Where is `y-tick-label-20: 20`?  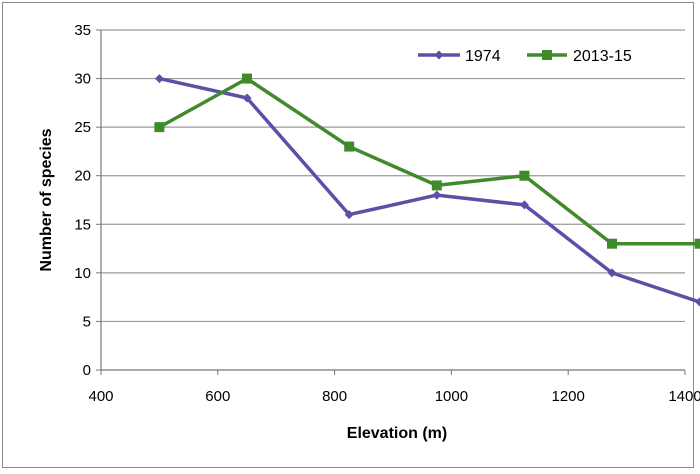
y-tick-label-20: 20 is located at coordinates (82, 176).